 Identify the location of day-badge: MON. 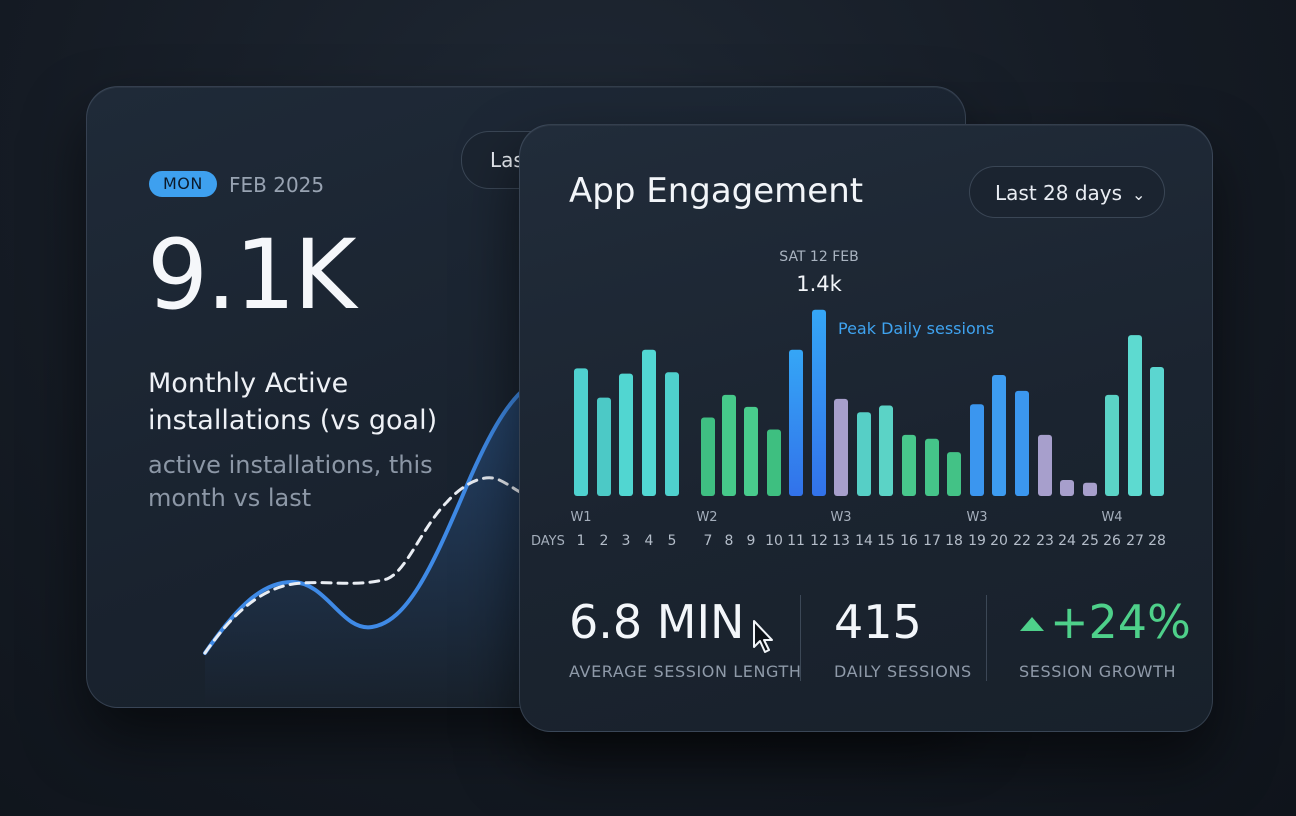
(183, 184).